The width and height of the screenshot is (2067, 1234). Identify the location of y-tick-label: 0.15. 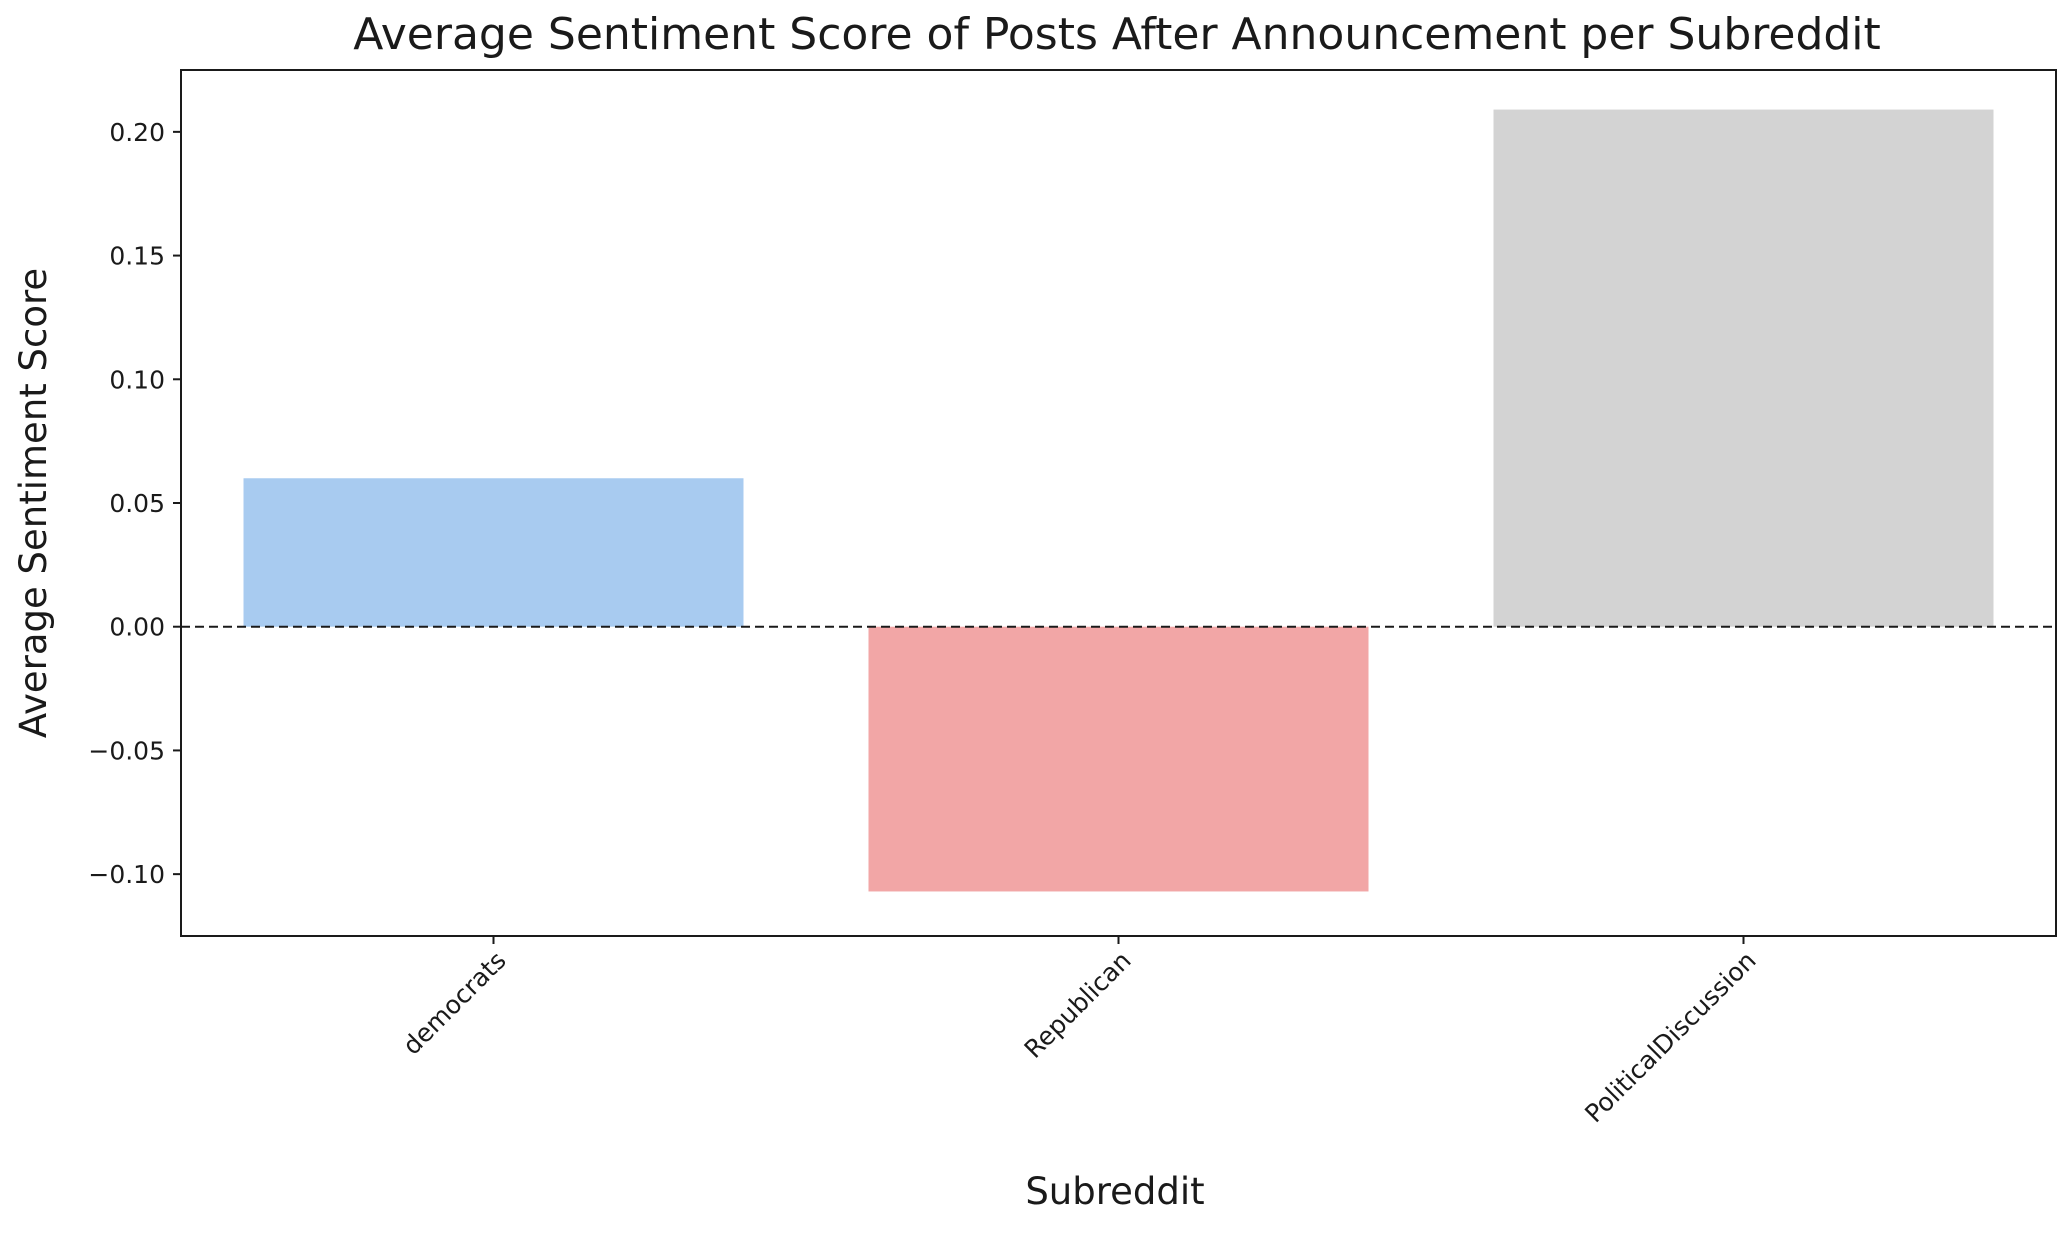
(137, 256).